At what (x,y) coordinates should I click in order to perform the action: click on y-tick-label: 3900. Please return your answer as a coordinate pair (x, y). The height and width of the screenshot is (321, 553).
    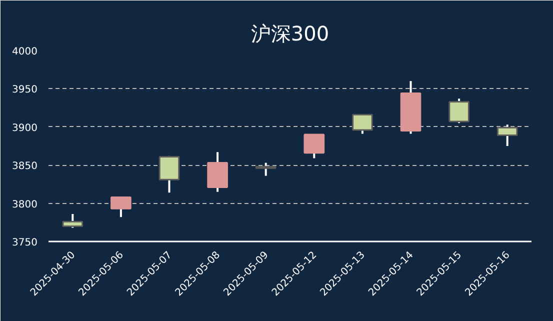
    Looking at the image, I should click on (25, 128).